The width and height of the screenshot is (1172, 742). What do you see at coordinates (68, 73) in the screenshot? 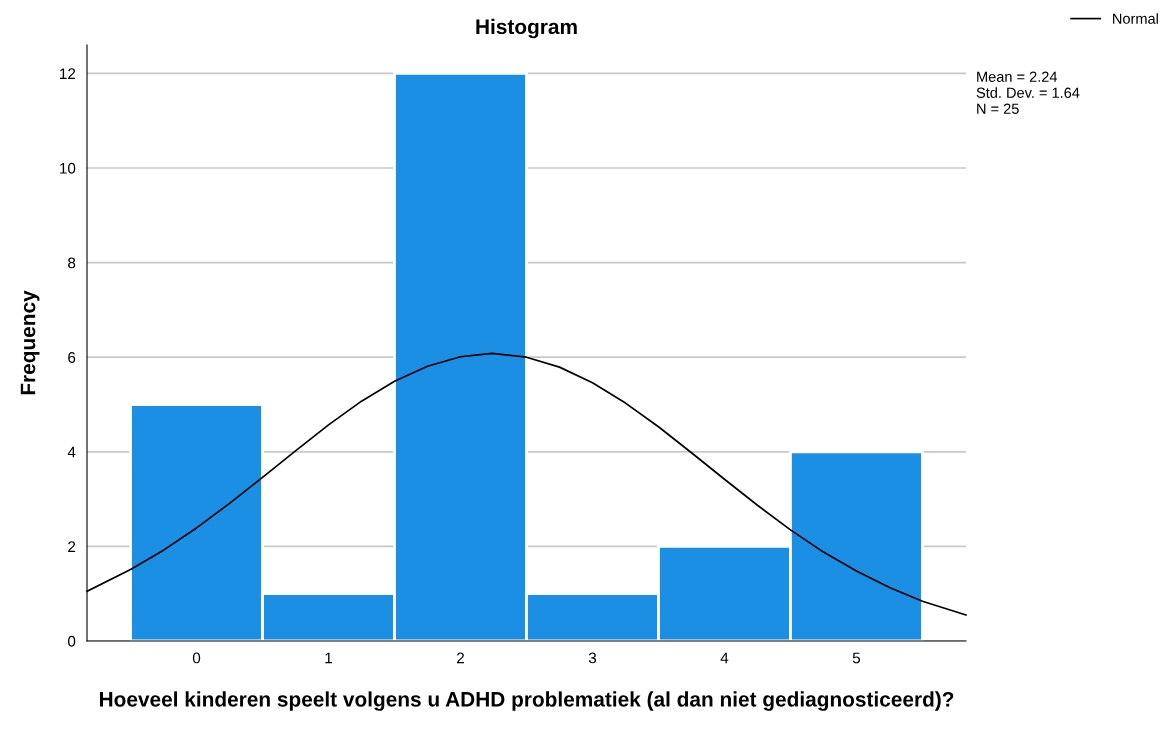
I see `y-tick-label: 12` at bounding box center [68, 73].